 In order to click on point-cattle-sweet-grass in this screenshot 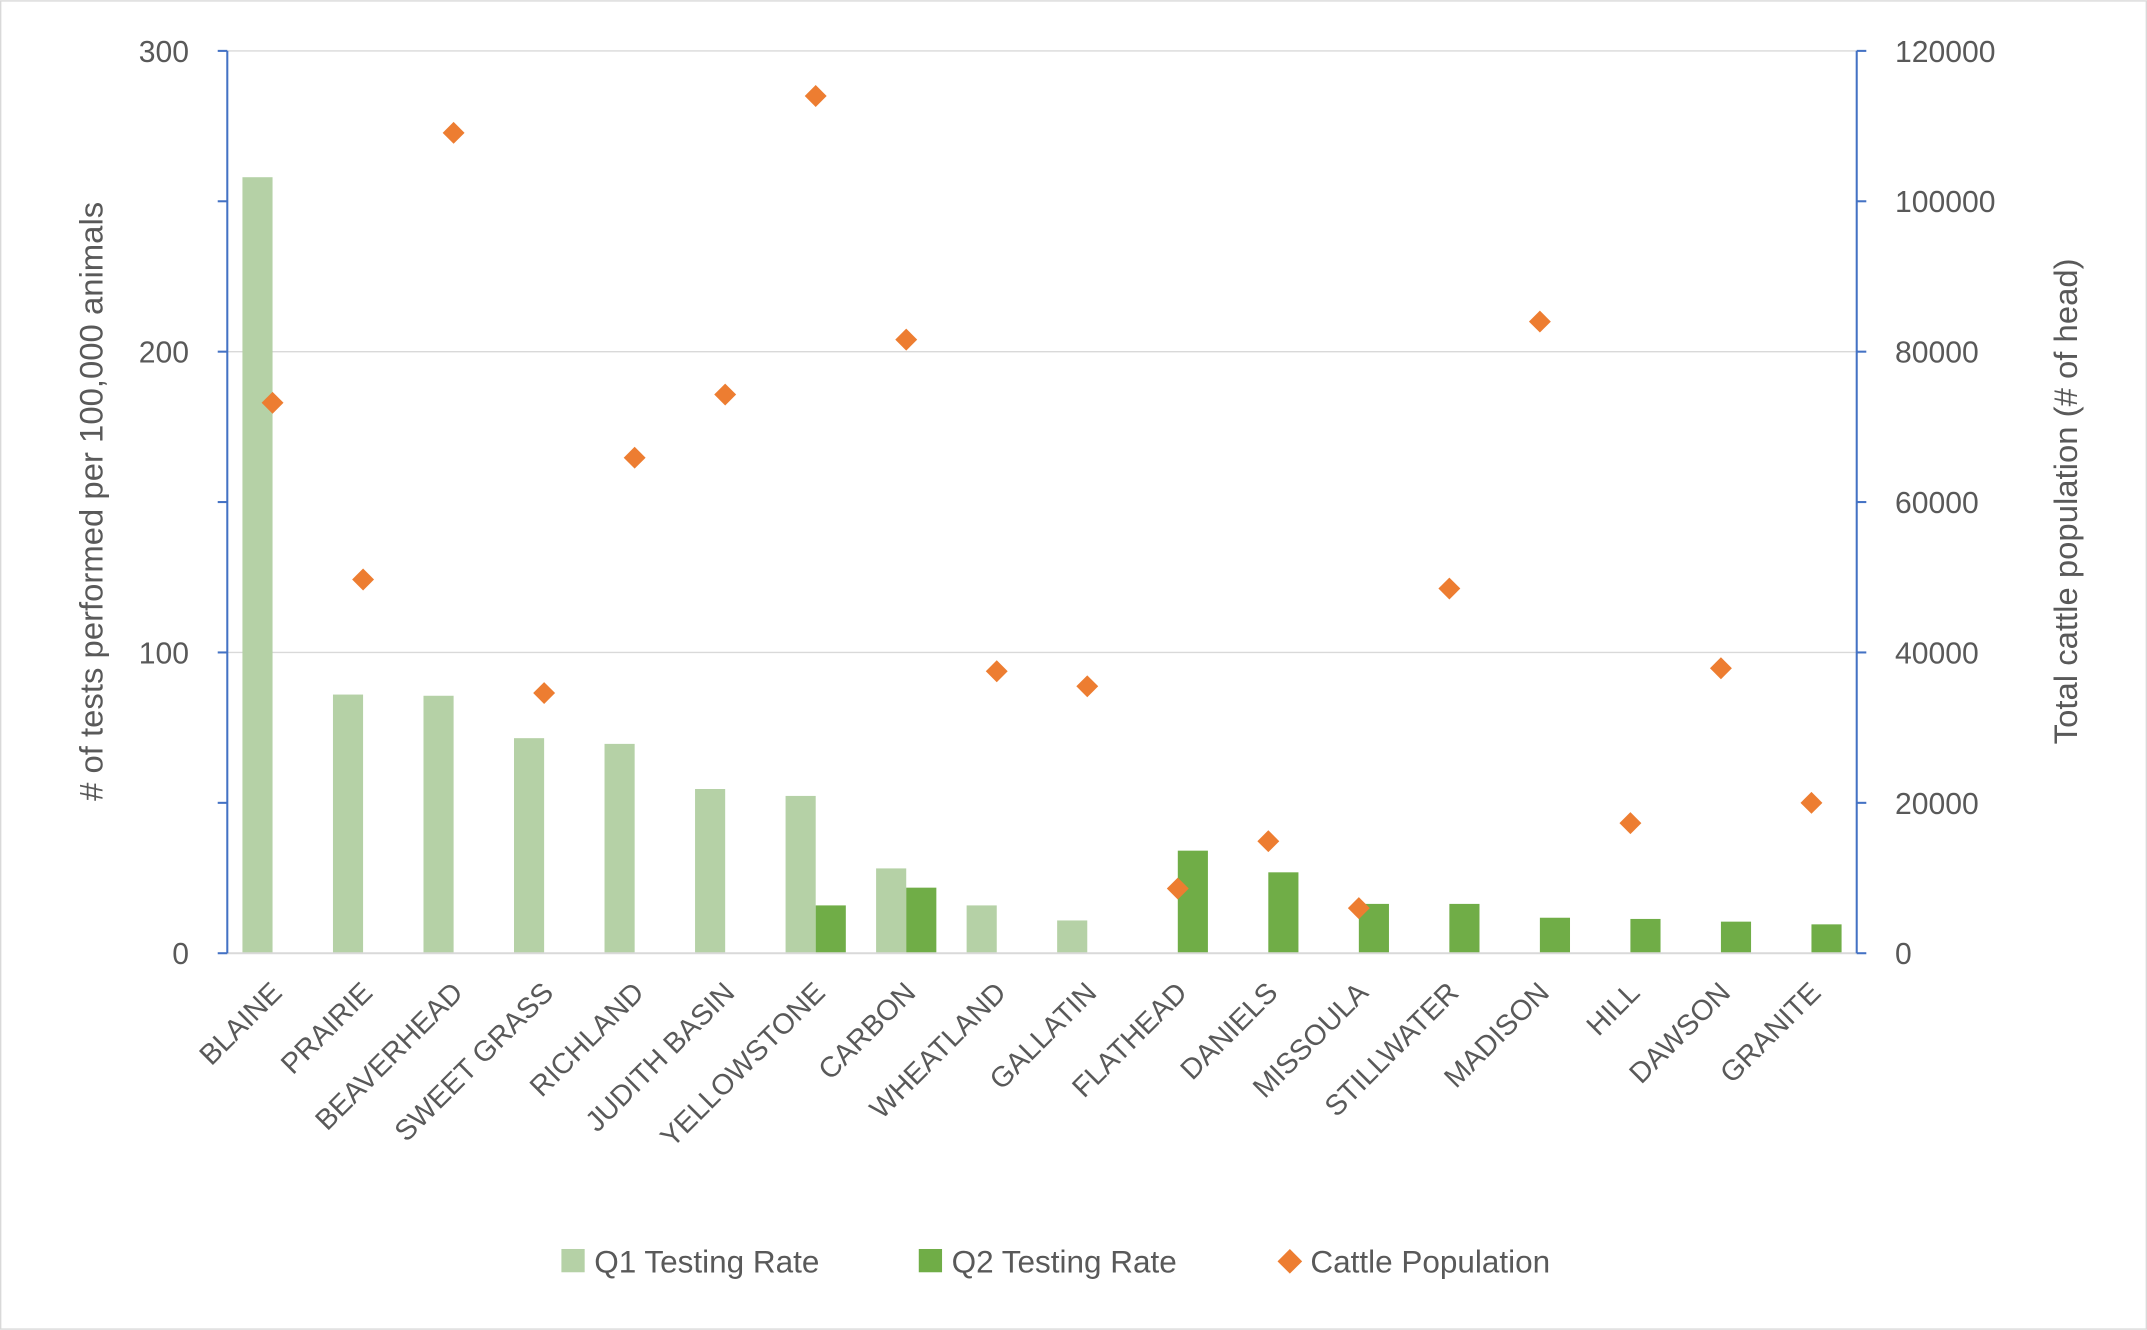, I will do `click(544, 693)`.